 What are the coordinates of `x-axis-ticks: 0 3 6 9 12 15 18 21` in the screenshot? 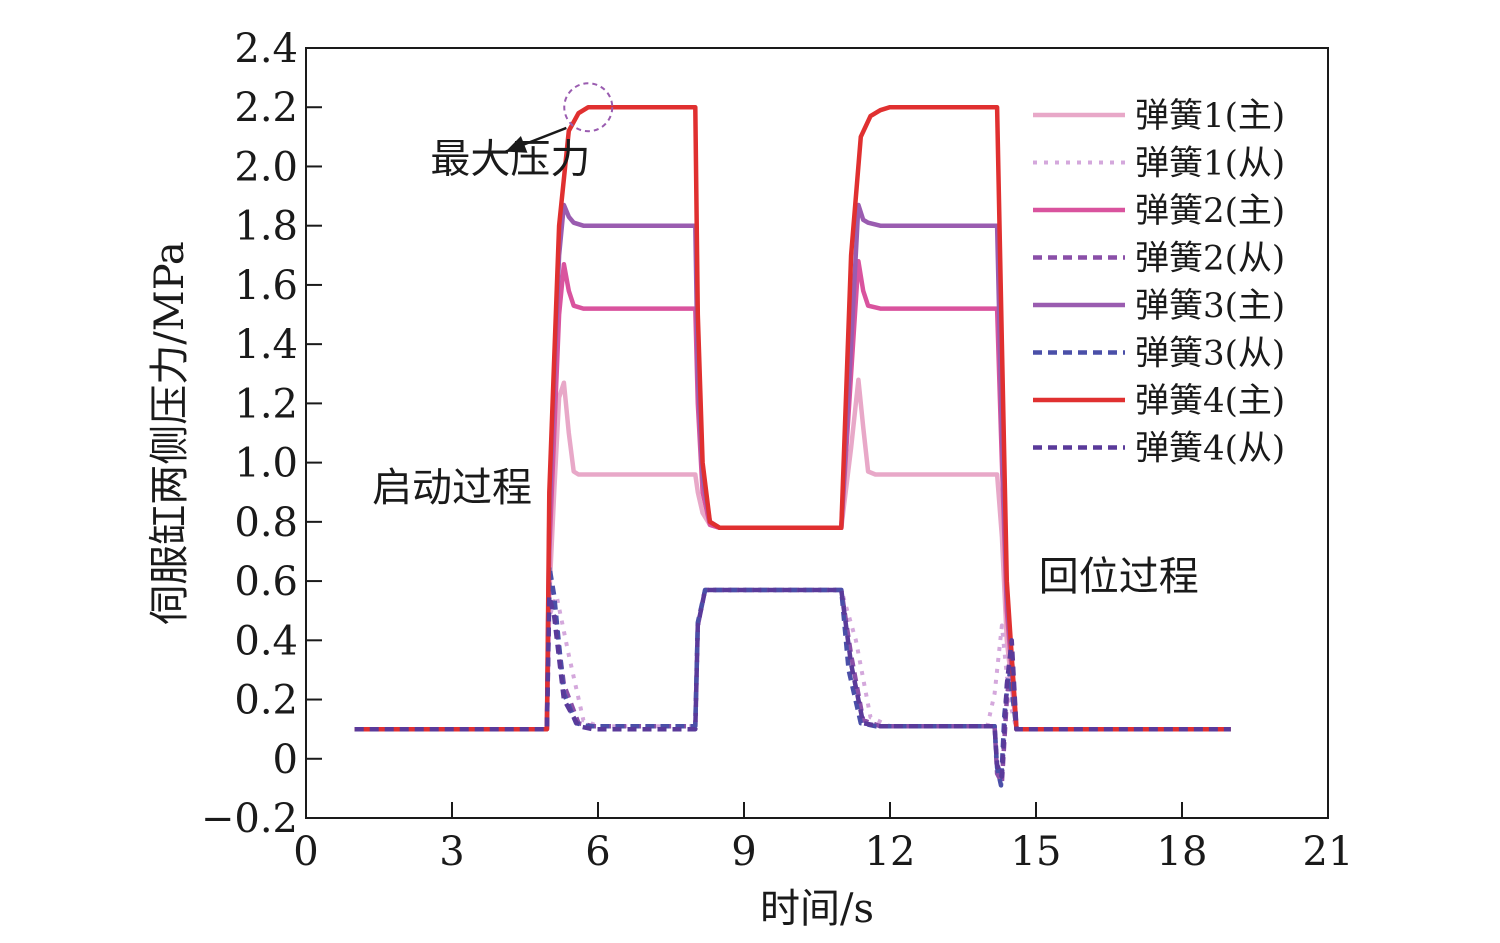 It's located at (823, 838).